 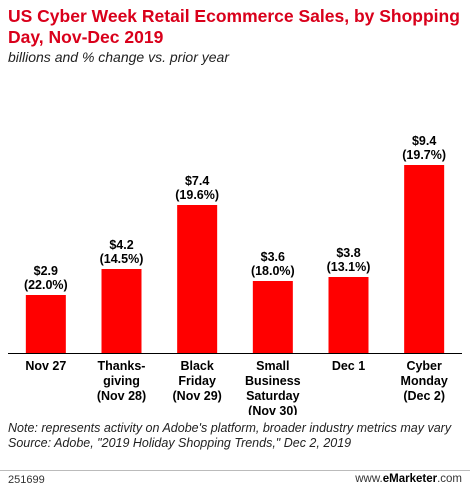 What do you see at coordinates (26, 480) in the screenshot?
I see `chart-id: 251699` at bounding box center [26, 480].